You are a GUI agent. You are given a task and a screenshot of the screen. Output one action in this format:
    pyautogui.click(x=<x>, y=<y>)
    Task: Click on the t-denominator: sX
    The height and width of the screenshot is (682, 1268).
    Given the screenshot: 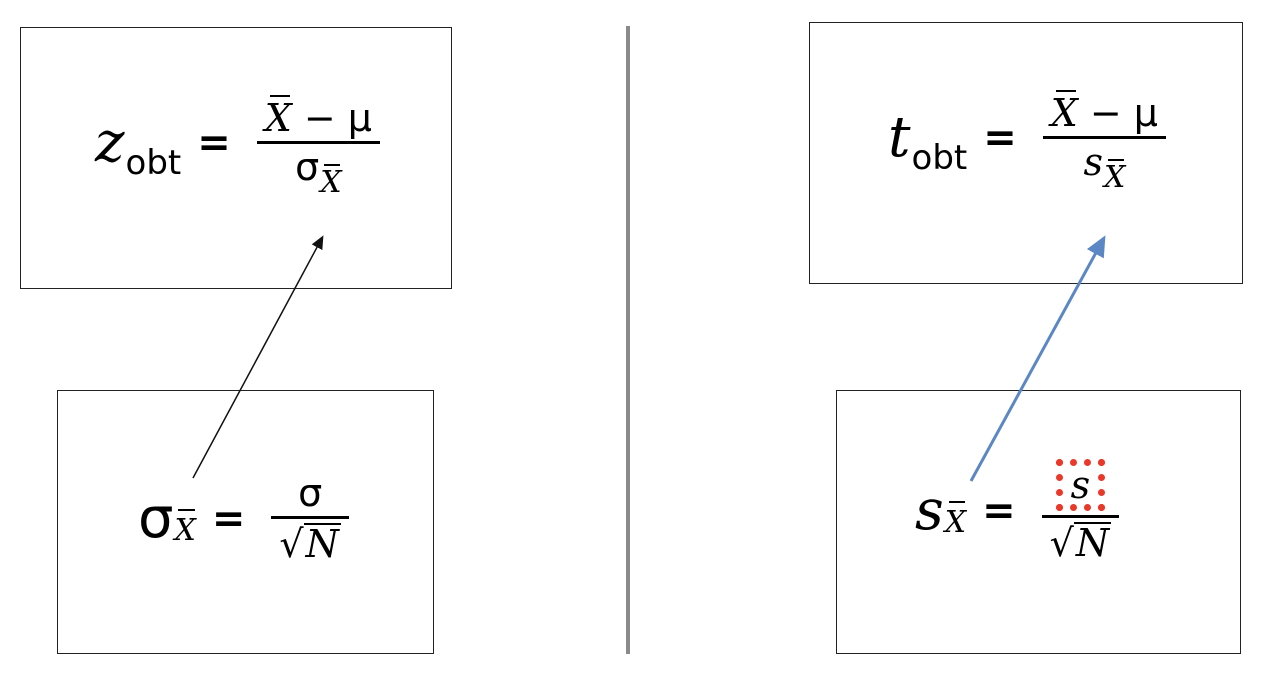 What is the action you would take?
    pyautogui.click(x=1104, y=166)
    